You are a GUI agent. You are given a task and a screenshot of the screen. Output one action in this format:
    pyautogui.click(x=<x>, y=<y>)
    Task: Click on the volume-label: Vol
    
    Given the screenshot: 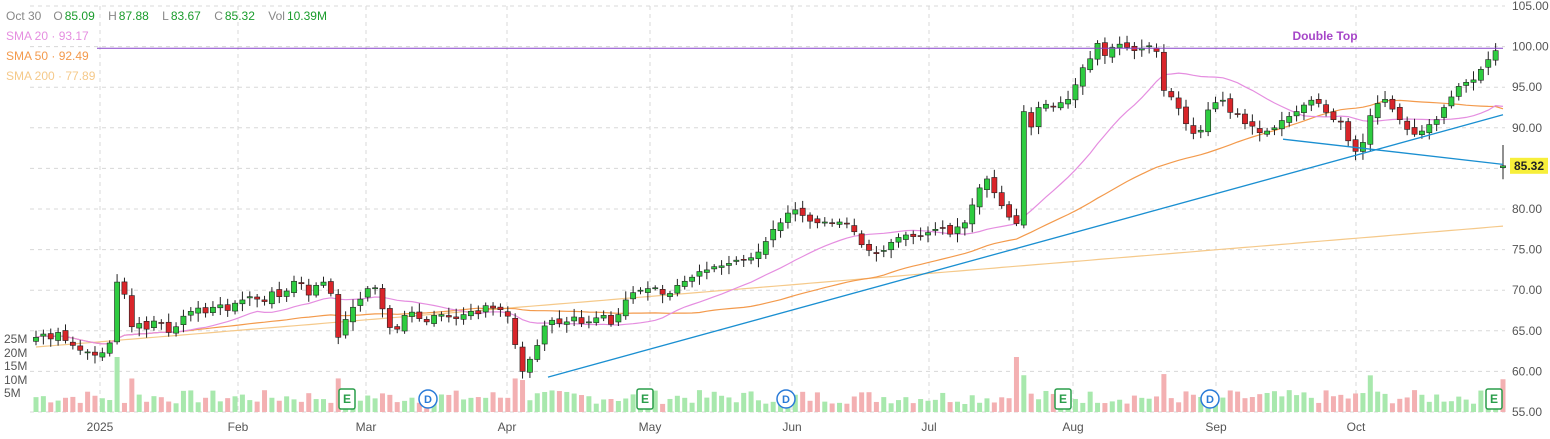 What is the action you would take?
    pyautogui.click(x=276, y=16)
    